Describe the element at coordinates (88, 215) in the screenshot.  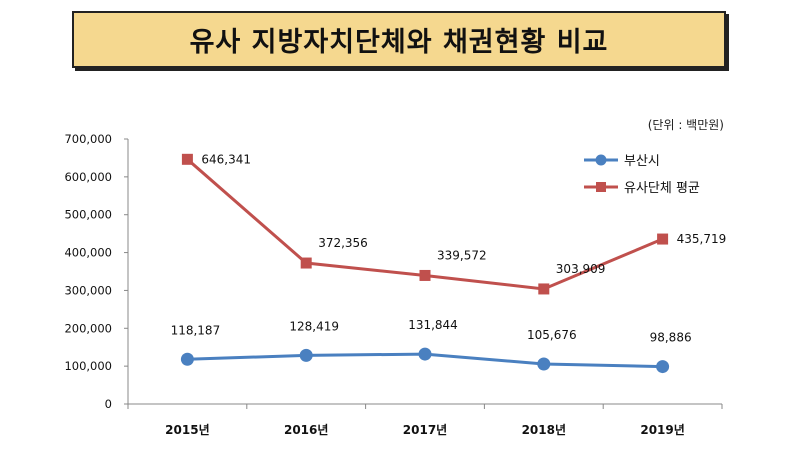
I see `y-tick-label: 500,000` at that location.